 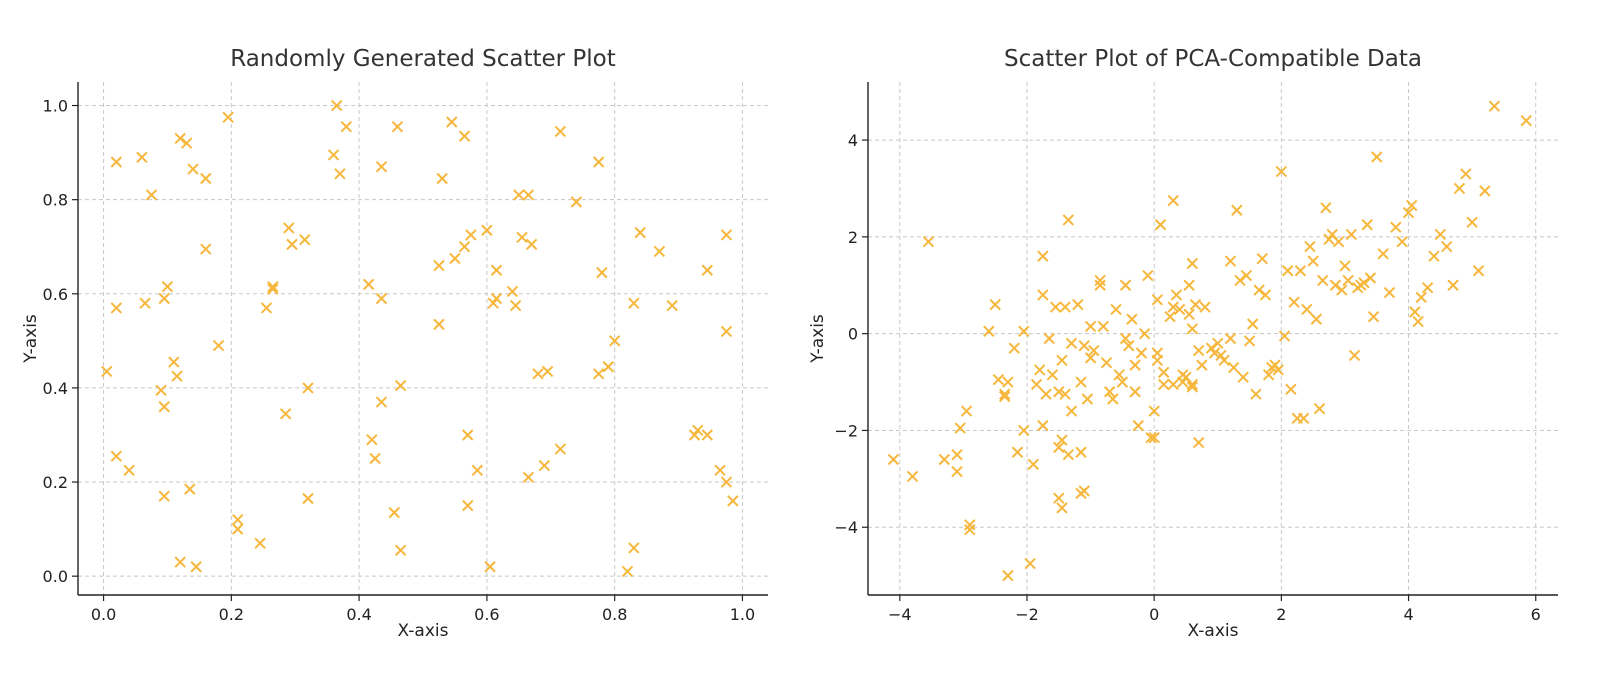 I want to click on y-tick-label: 0.6, so click(x=55, y=294).